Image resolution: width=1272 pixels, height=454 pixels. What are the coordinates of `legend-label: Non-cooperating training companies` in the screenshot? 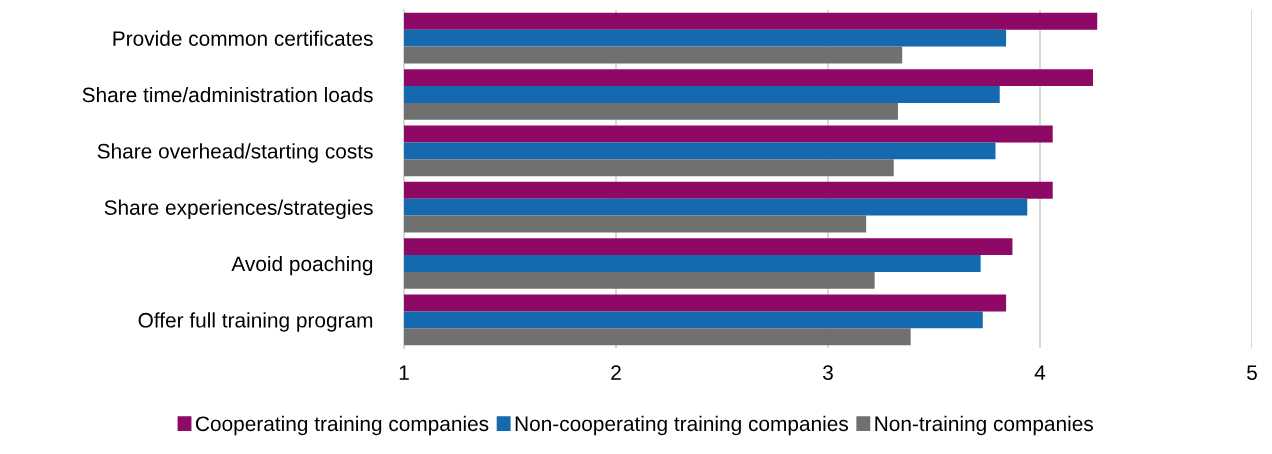 It's located at (681, 425).